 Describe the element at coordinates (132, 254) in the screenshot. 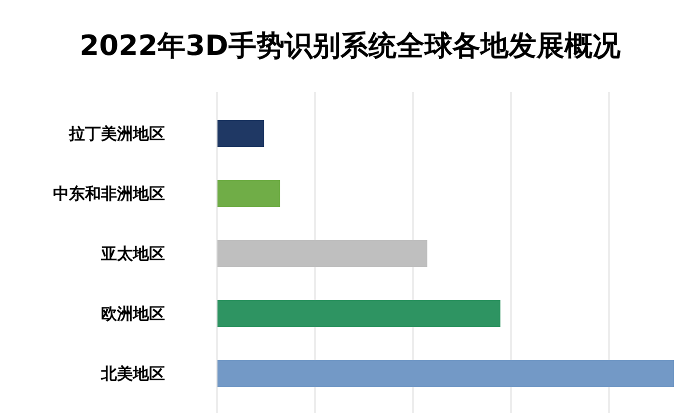

I see `y-tick-label: 亚太地区` at that location.